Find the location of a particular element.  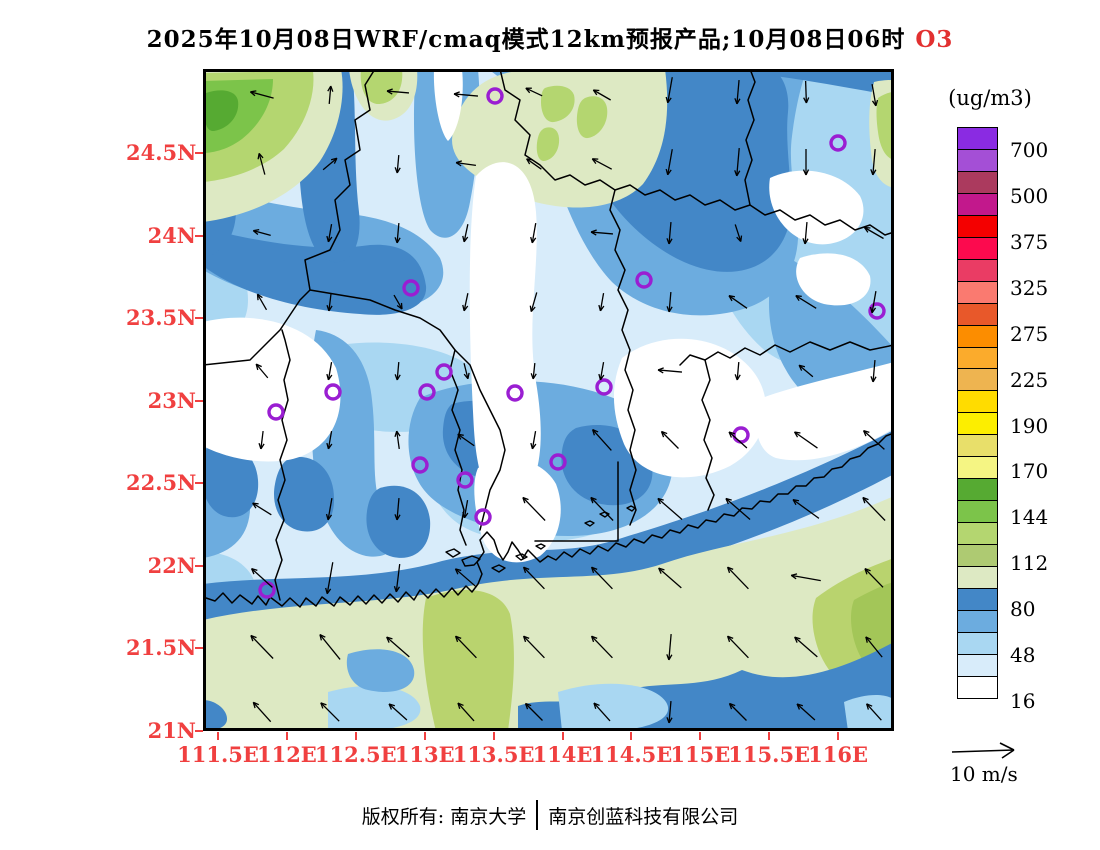

lat-axis-label: 23N is located at coordinates (171, 400).